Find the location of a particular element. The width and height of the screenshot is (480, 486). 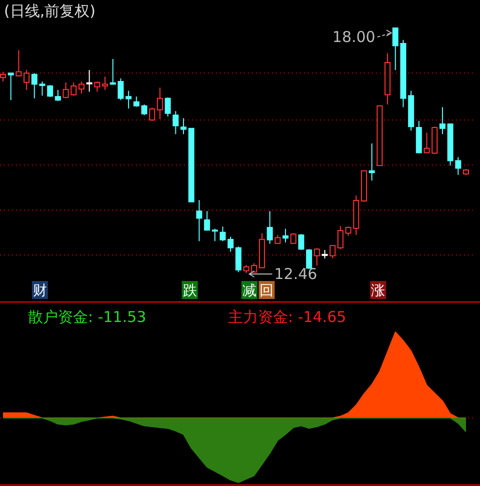

text: 回 is located at coordinates (267, 291).